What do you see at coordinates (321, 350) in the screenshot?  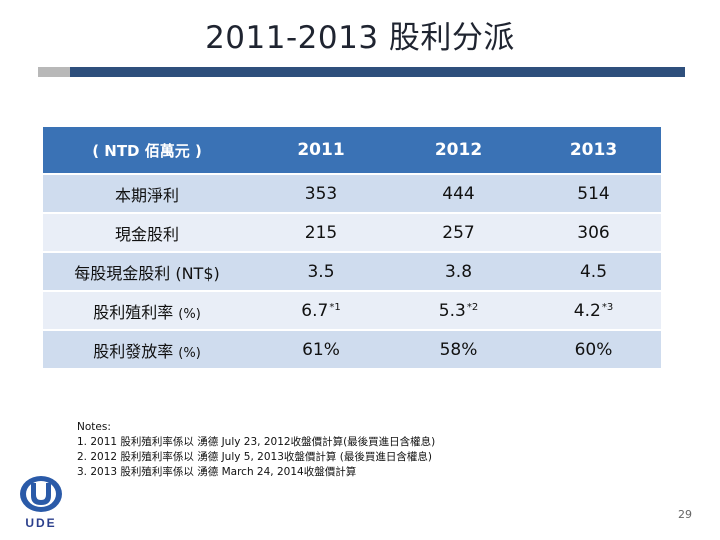 I see `table-cell: 61%` at bounding box center [321, 350].